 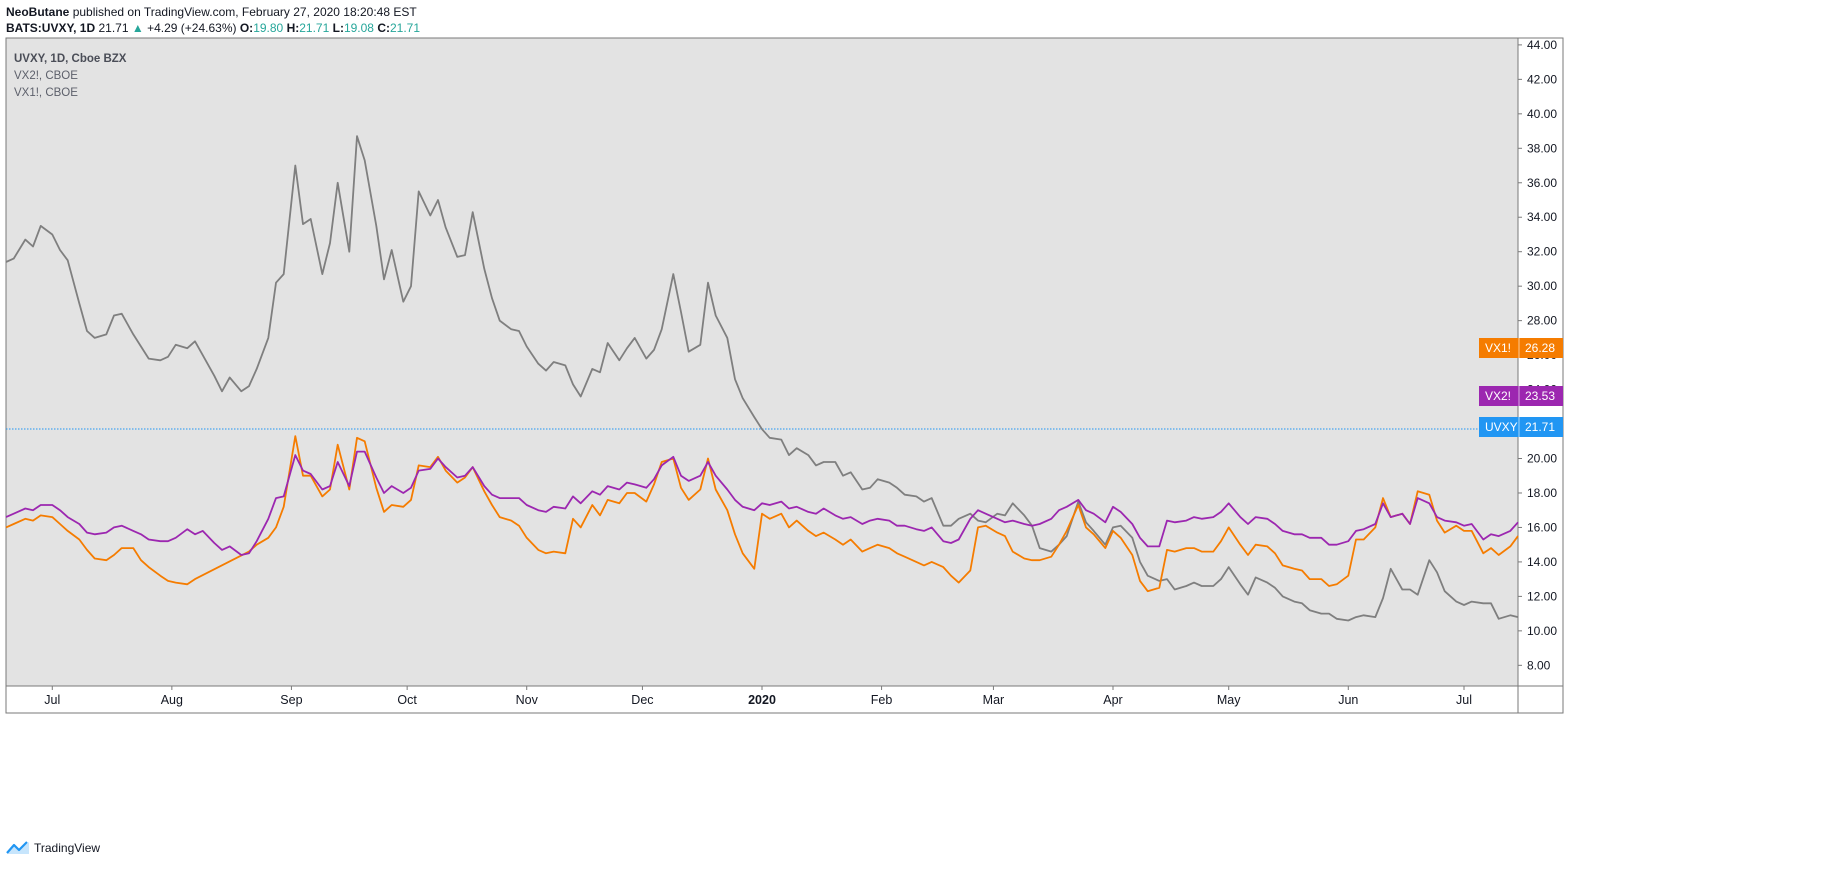 I want to click on x-tick-label: Dec, so click(x=642, y=700).